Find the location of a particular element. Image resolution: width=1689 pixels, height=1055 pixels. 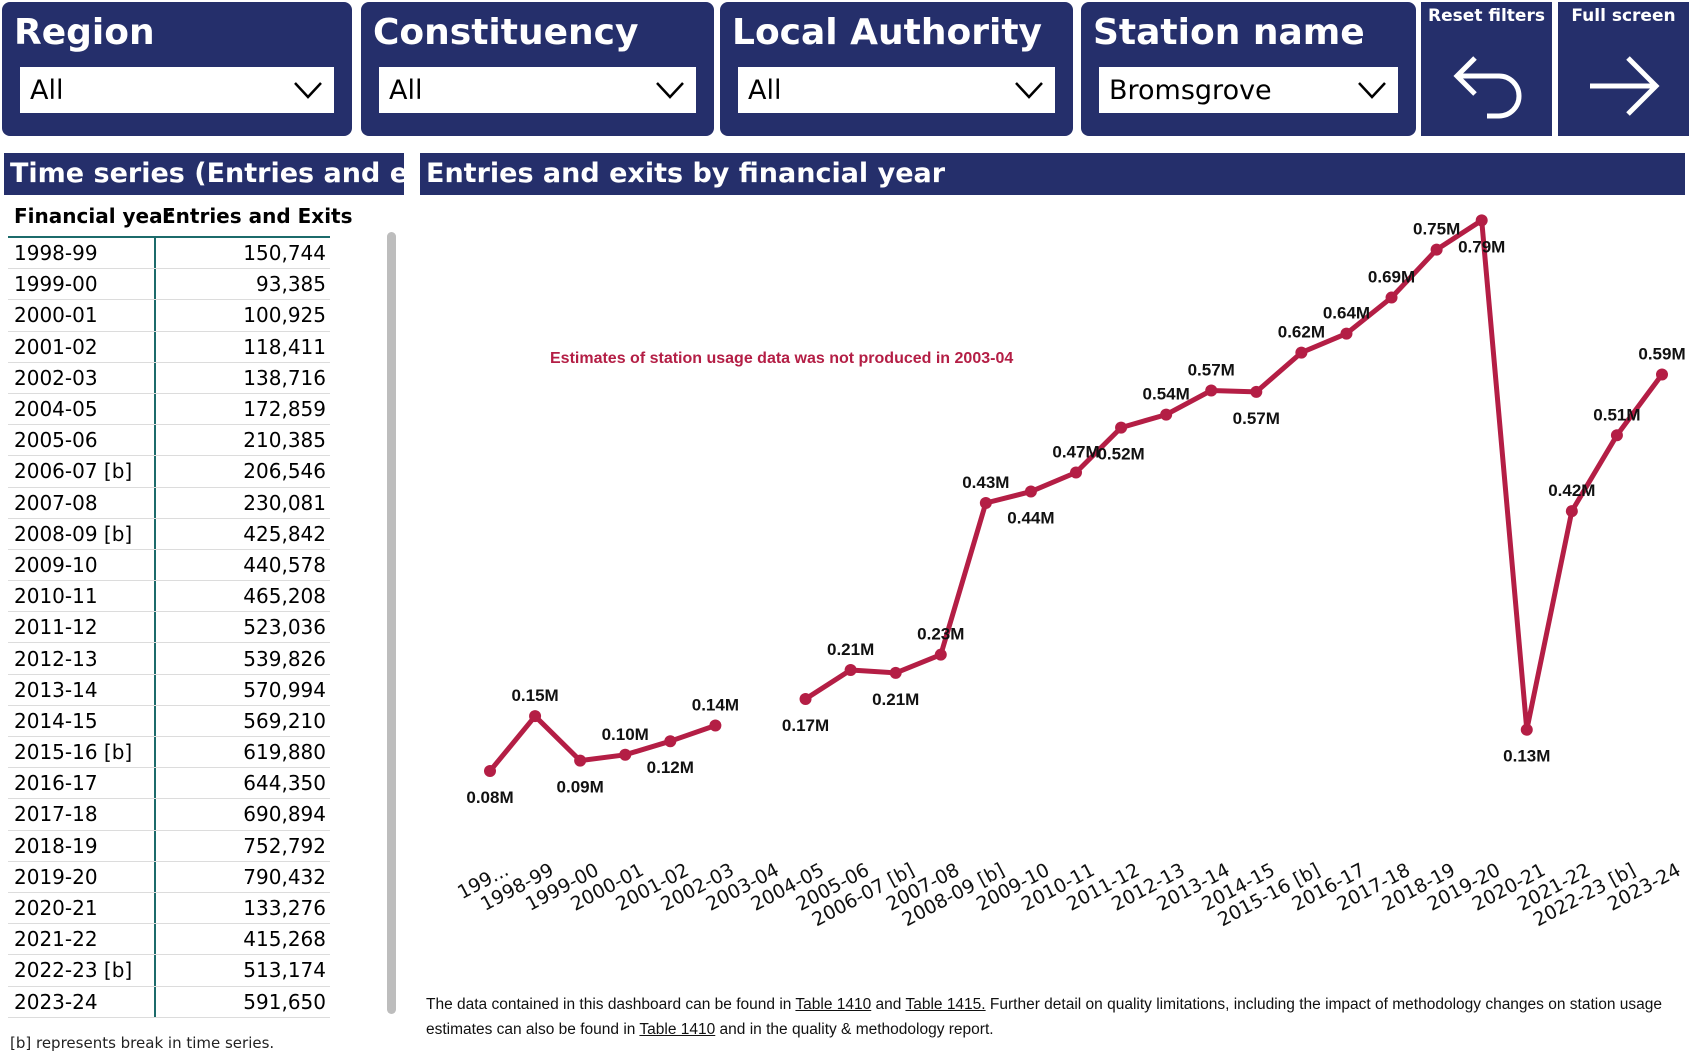

table-row: 2005-06 210,385 is located at coordinates (169, 441).